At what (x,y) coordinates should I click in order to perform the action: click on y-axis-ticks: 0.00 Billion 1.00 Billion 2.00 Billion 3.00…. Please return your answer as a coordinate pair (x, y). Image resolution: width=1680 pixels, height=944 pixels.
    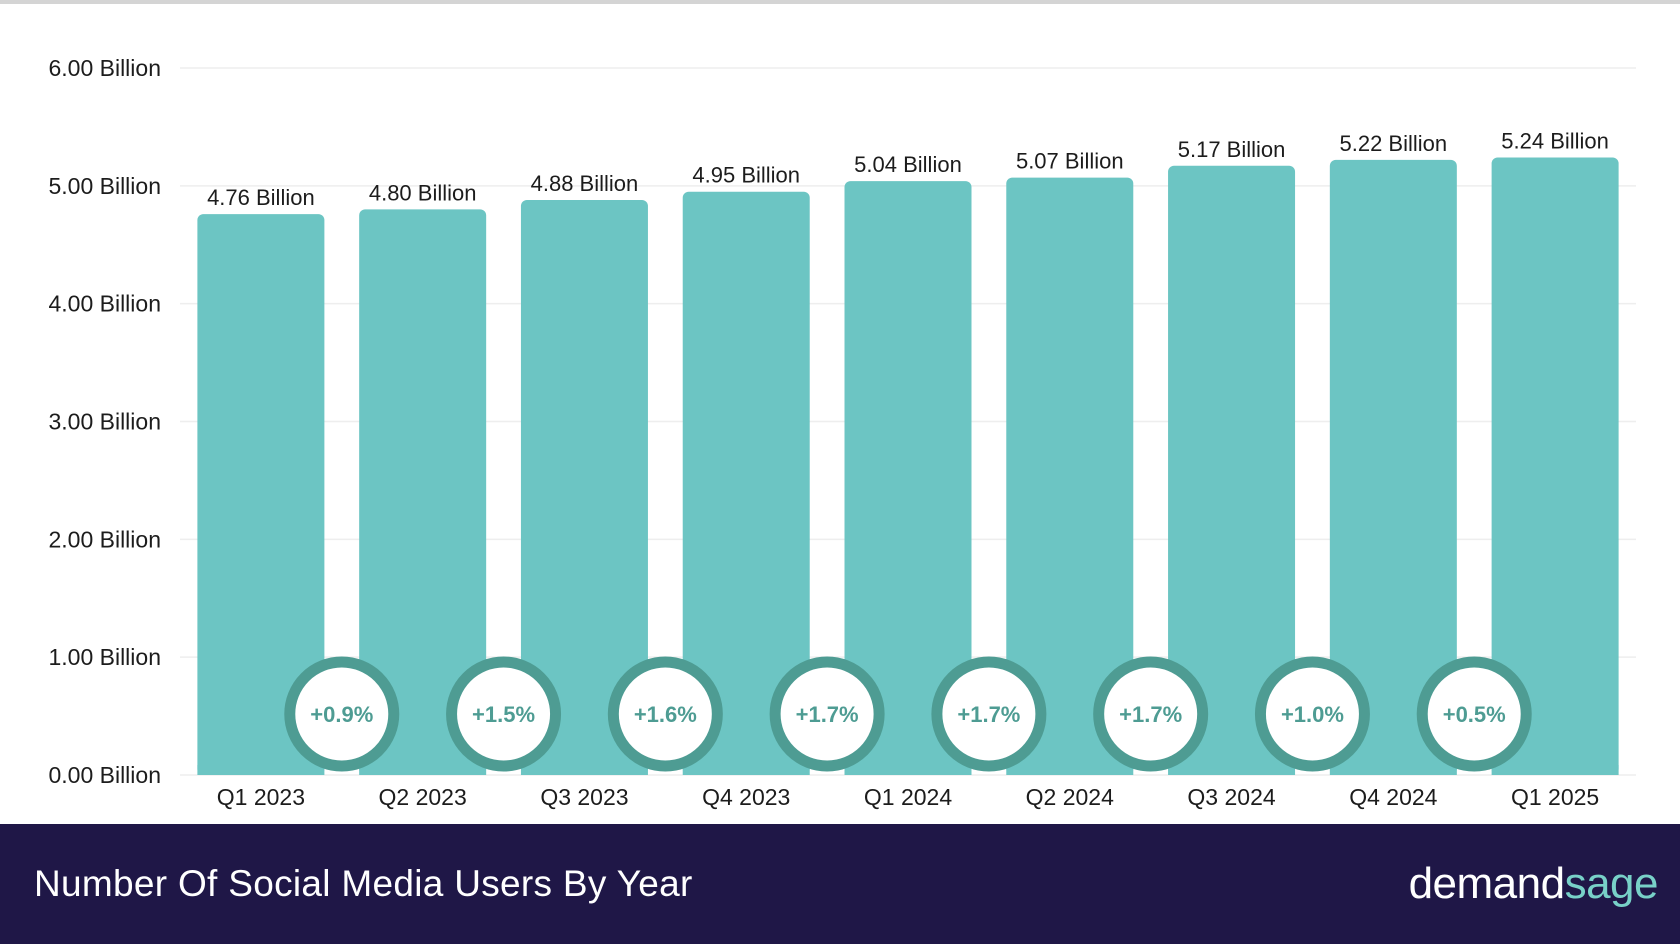
    Looking at the image, I should click on (104, 421).